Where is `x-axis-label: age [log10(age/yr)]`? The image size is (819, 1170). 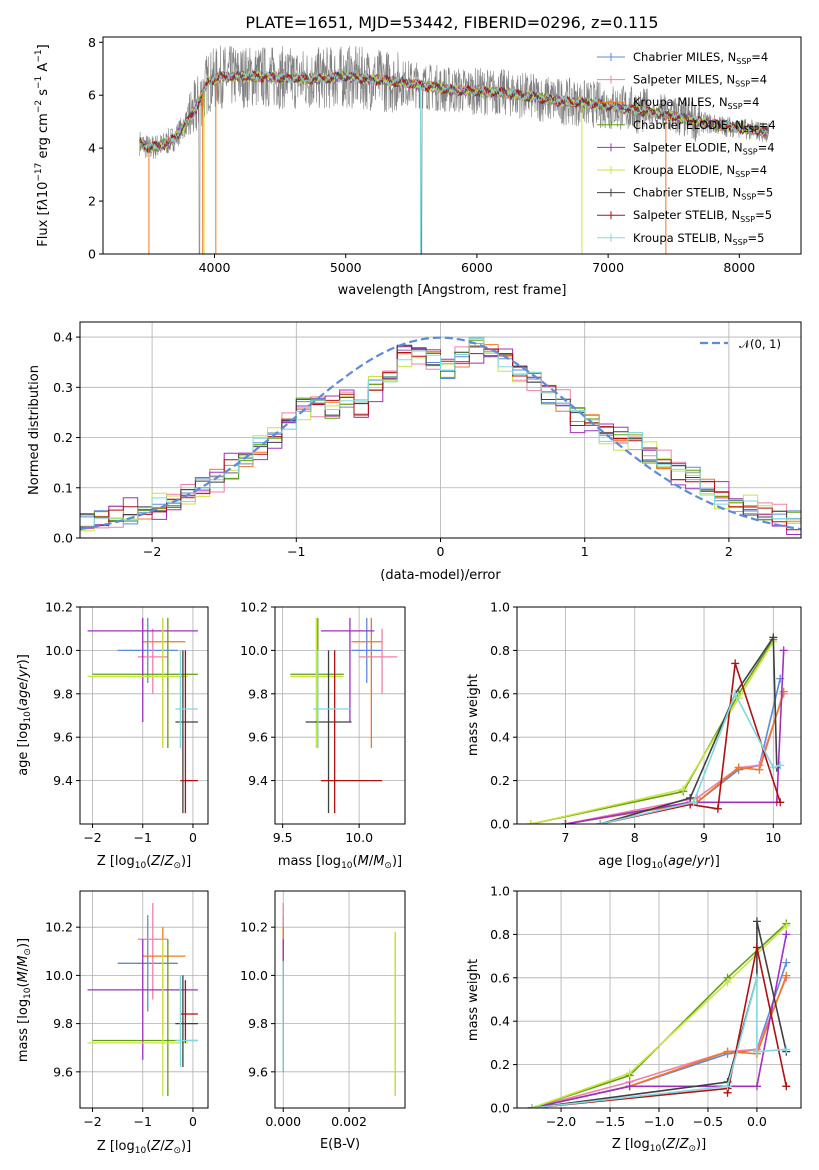 x-axis-label: age [log10(age/yr)] is located at coordinates (659, 862).